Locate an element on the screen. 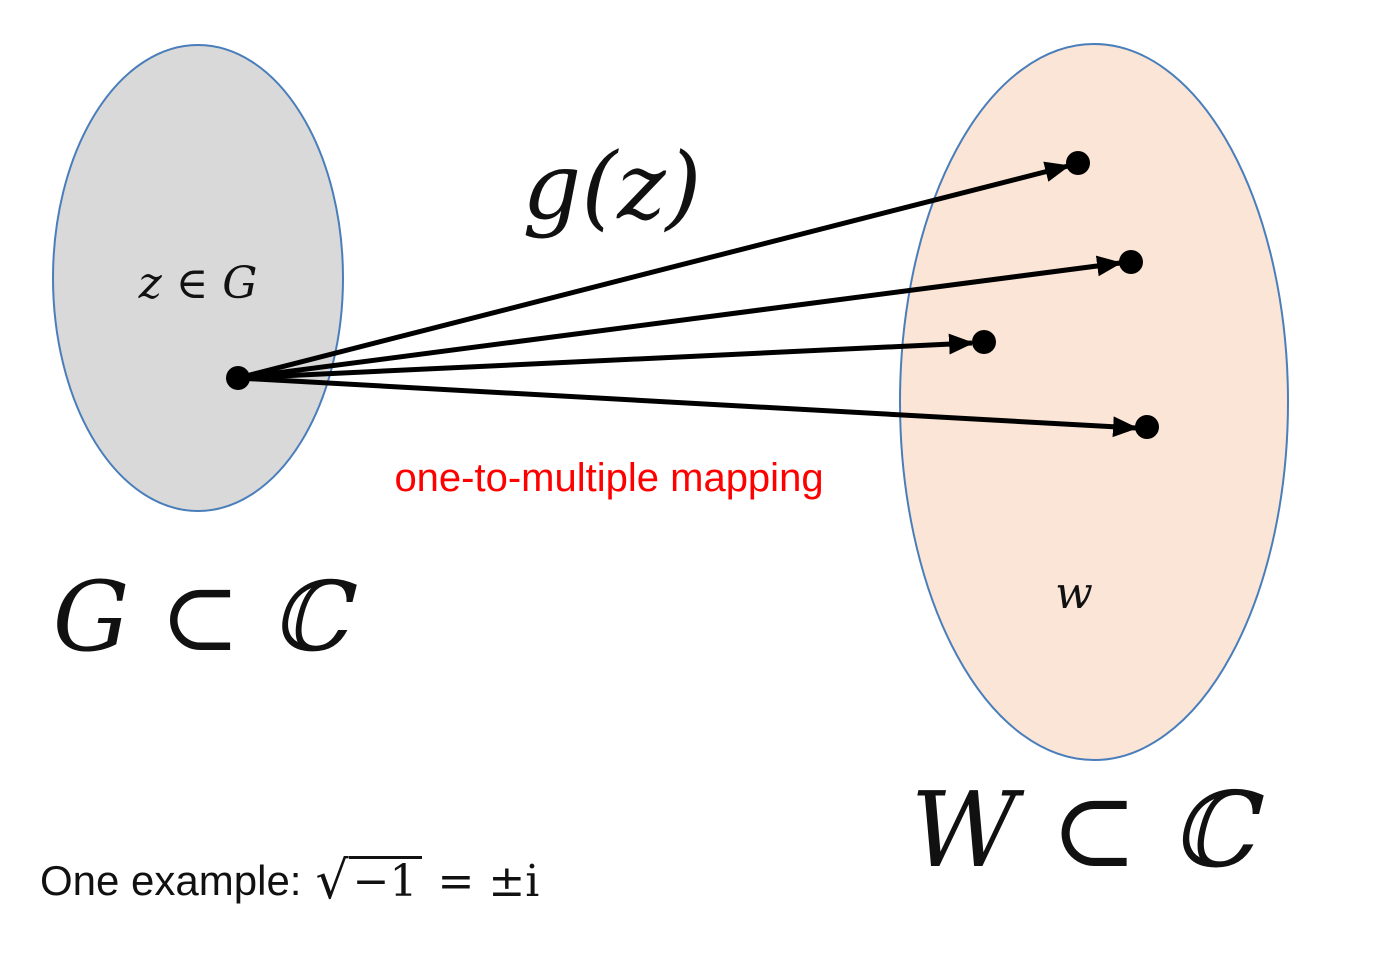 The height and width of the screenshot is (972, 1376). domain-label: G ⊂ ℂ is located at coordinates (205, 617).